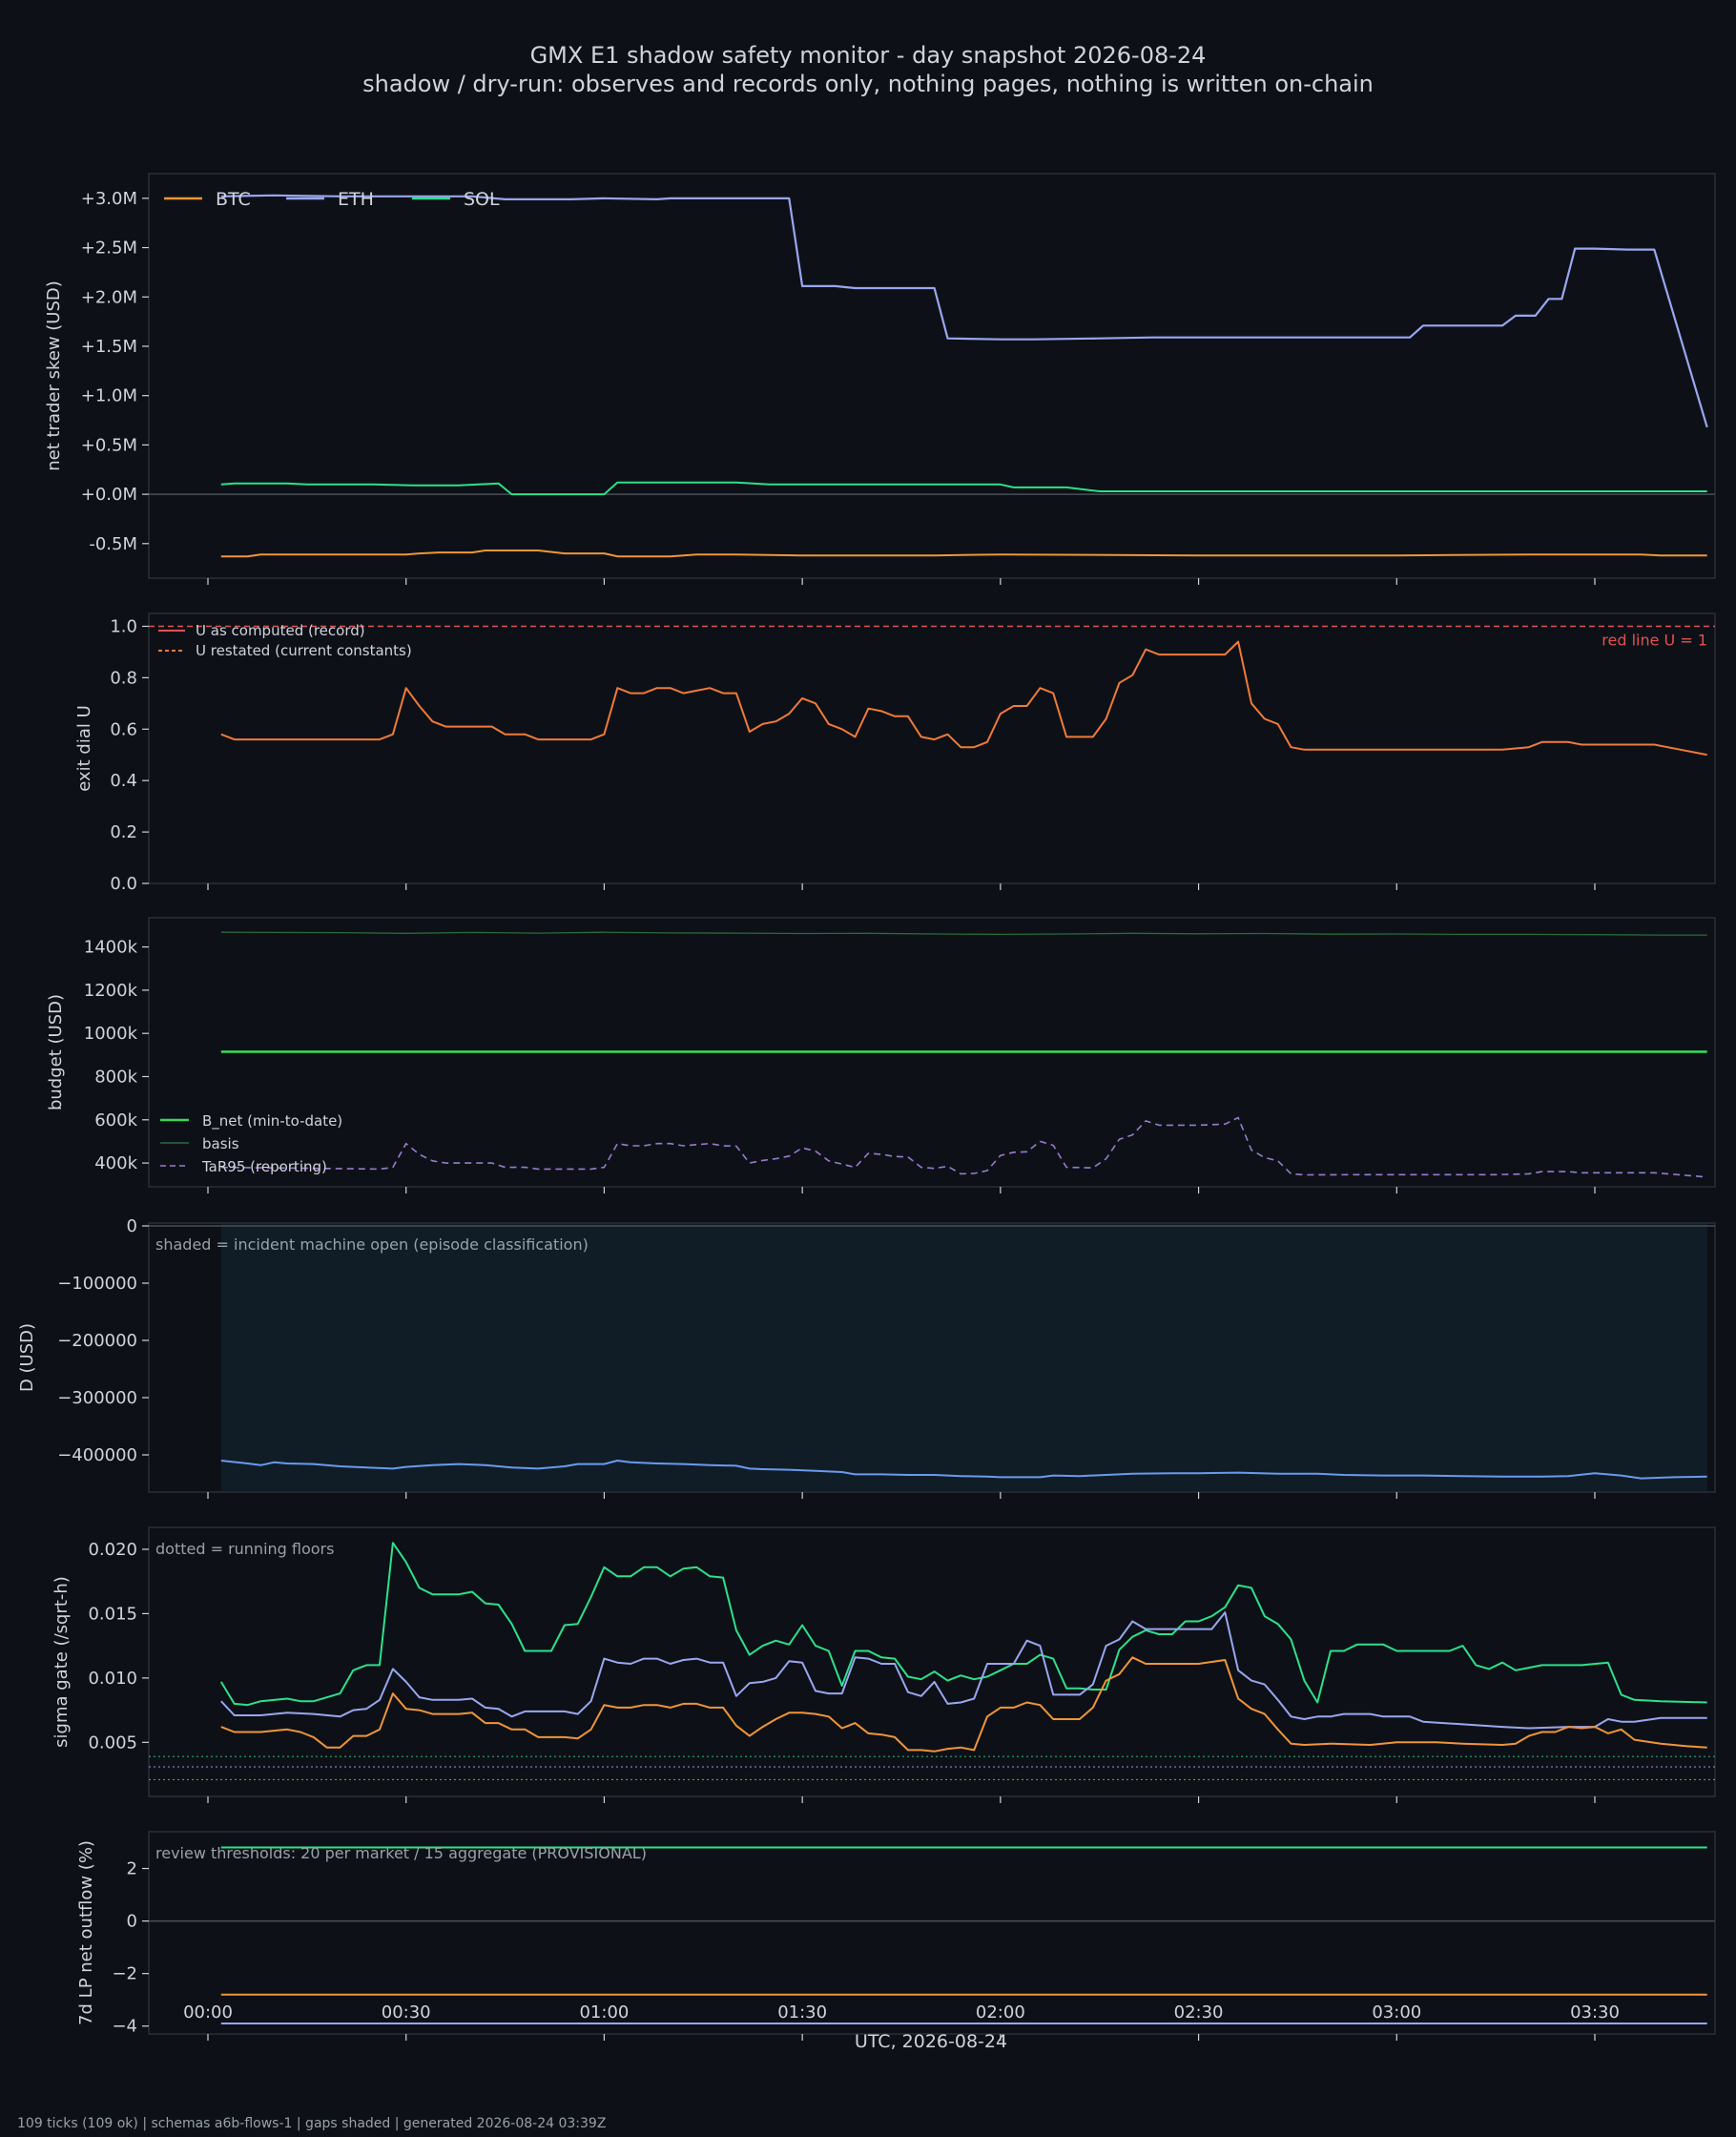 This screenshot has height=2137, width=1736. What do you see at coordinates (125, 1974) in the screenshot?
I see `y-tick-label: −2` at bounding box center [125, 1974].